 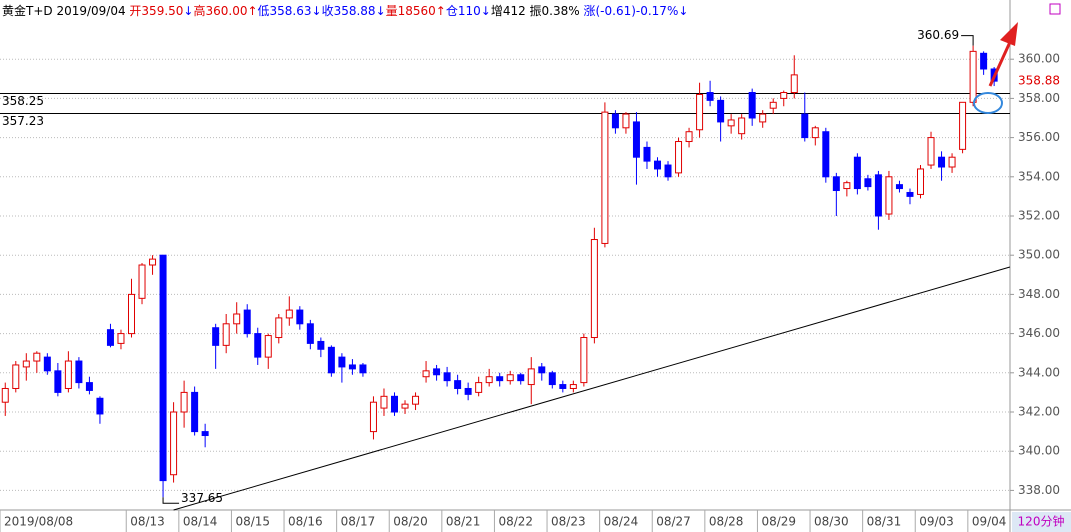 I want to click on x-tick-label: 08/15, so click(x=252, y=522).